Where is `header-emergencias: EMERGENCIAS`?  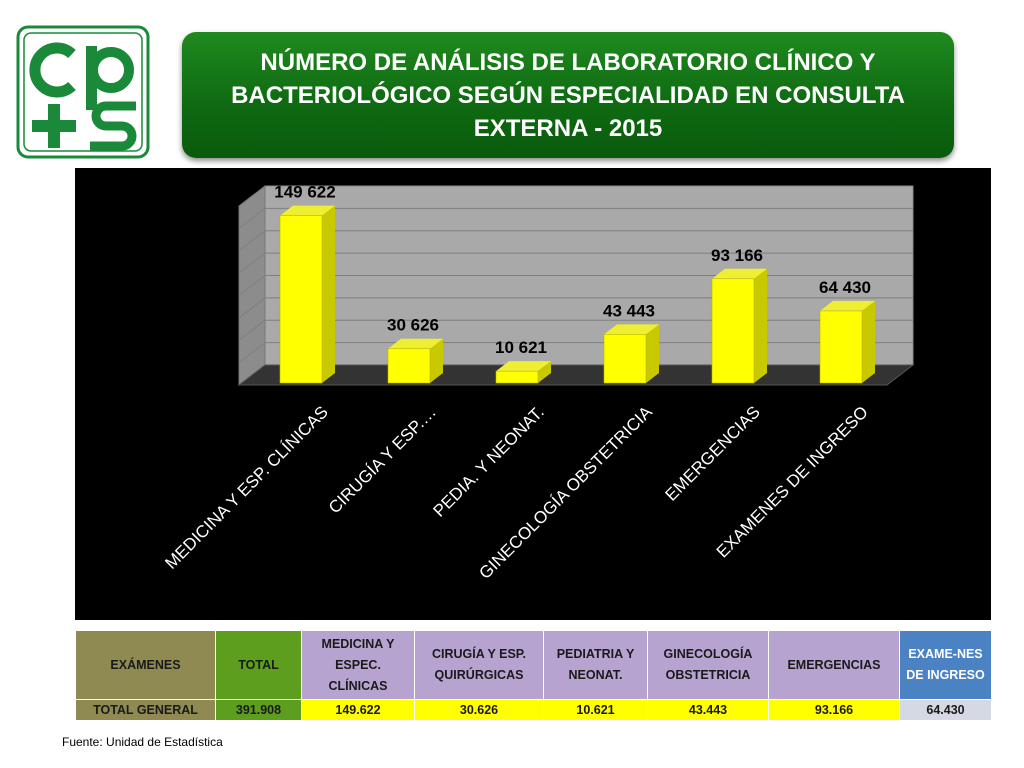 header-emergencias: EMERGENCIAS is located at coordinates (834, 665).